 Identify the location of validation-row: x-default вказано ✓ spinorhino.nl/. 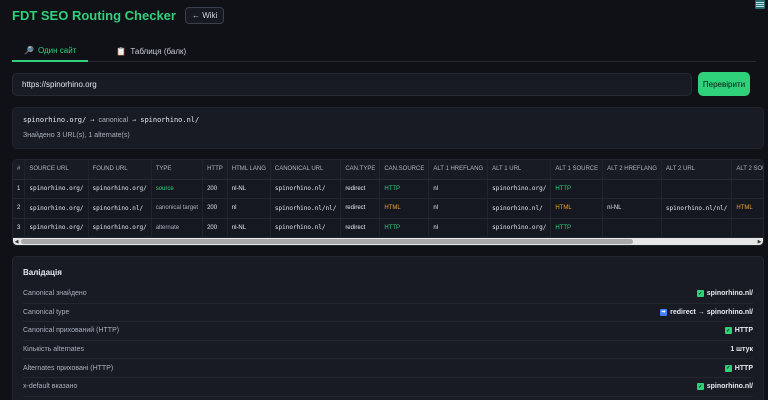
(388, 387).